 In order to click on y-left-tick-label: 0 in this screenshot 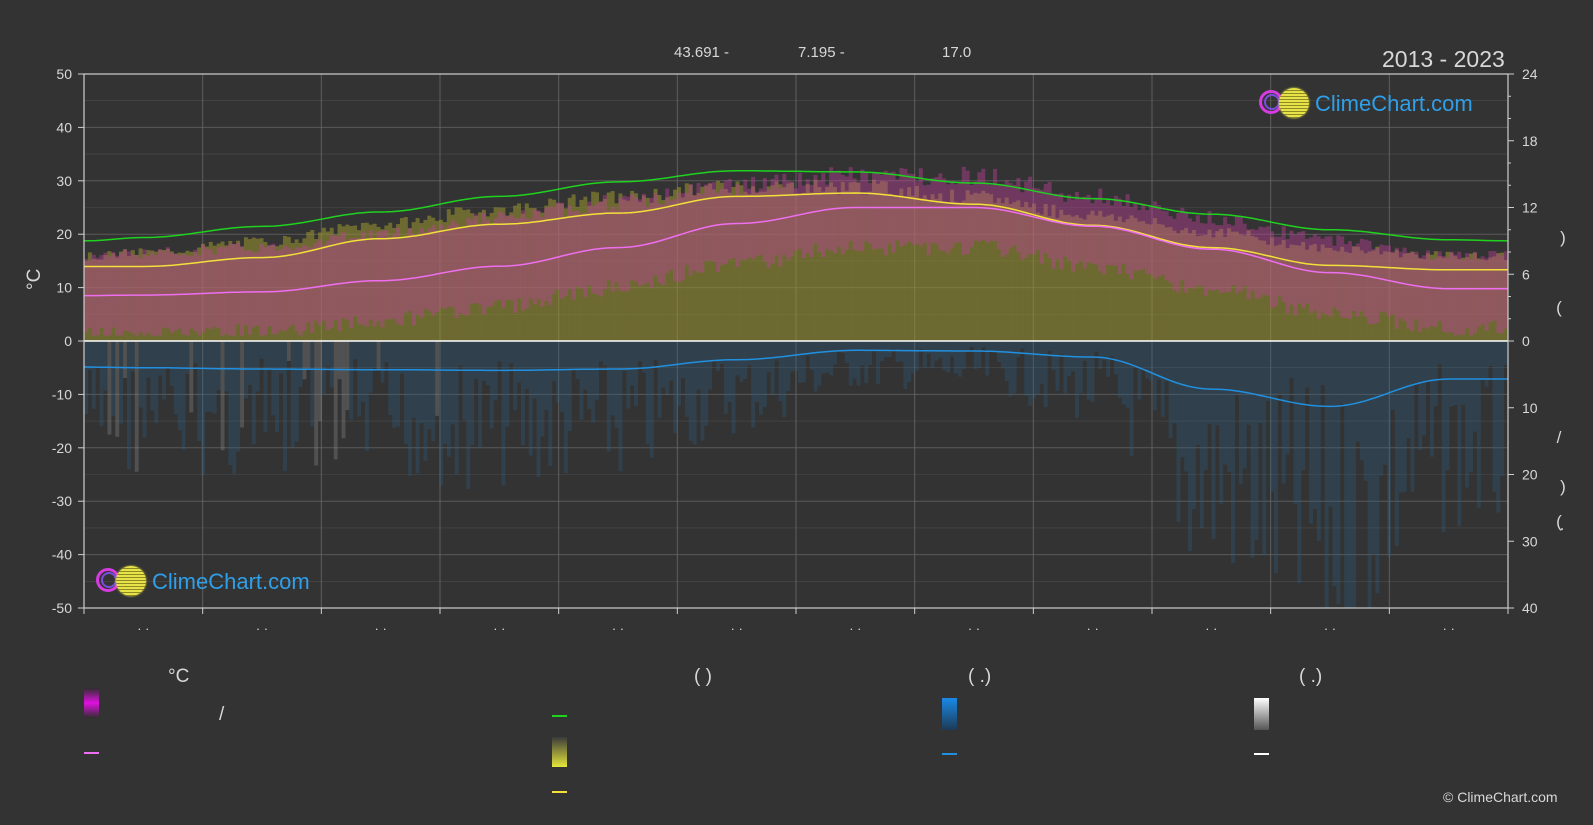, I will do `click(68, 341)`.